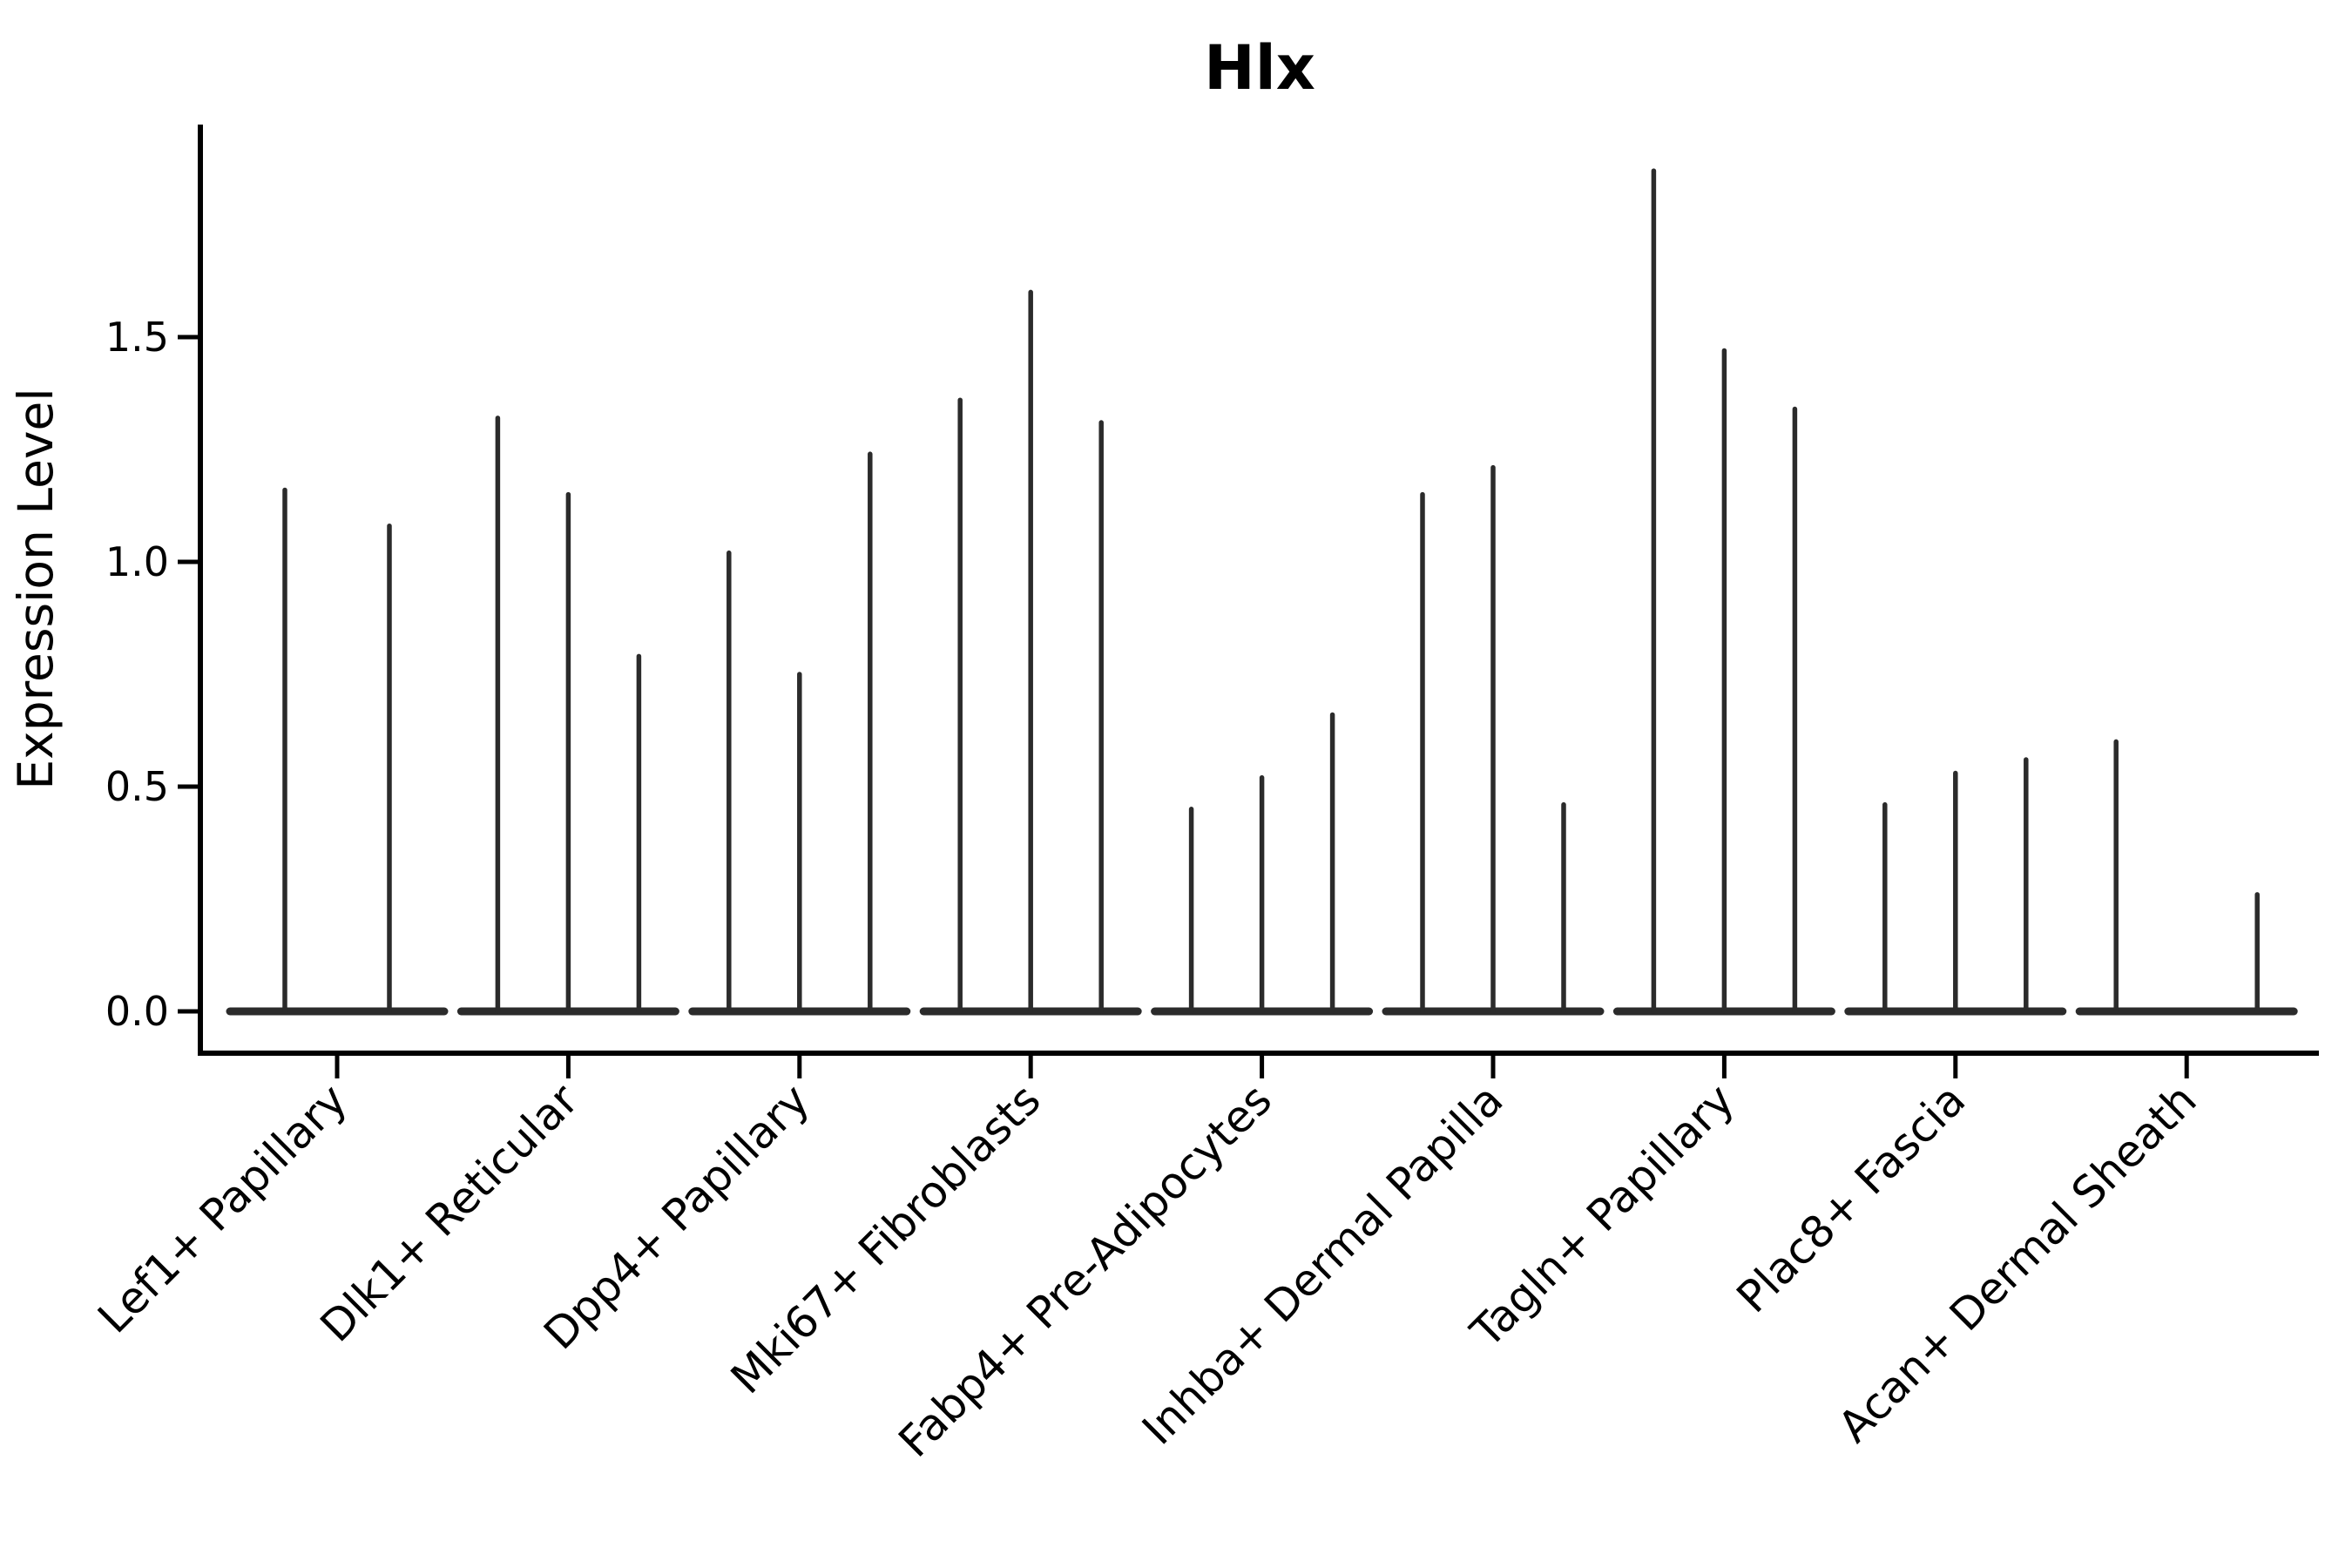  I want to click on x-axis-ticks, so click(1262, 1067).